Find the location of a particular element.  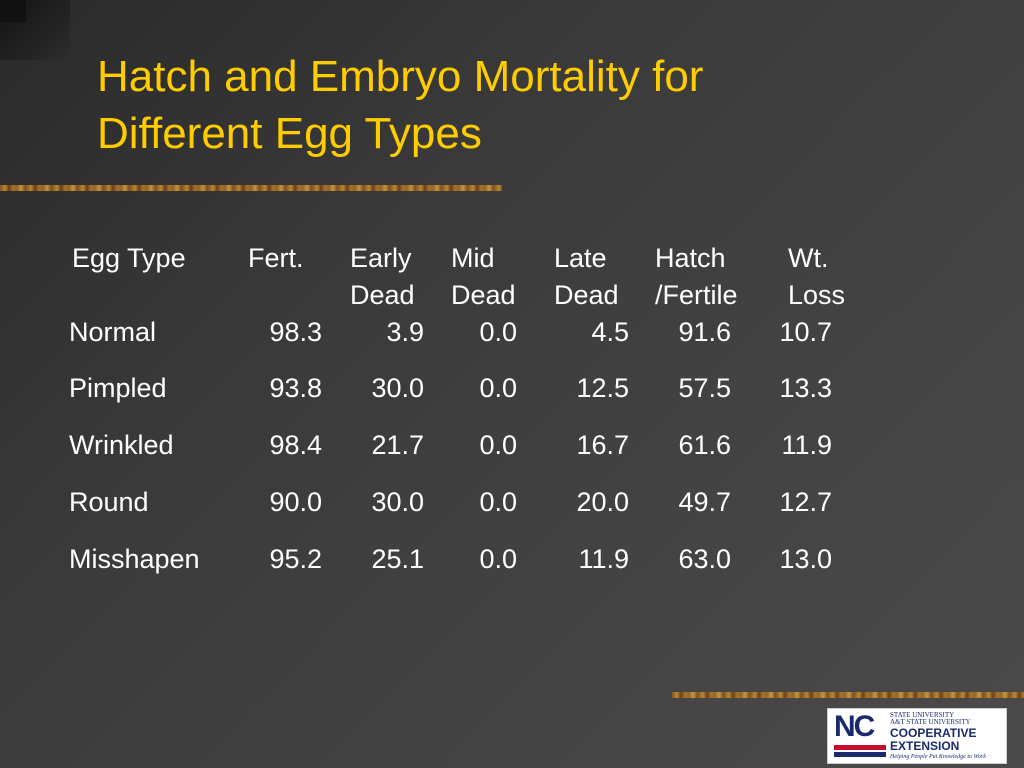

header-egg-type-line1: Egg Type is located at coordinates (129, 258).